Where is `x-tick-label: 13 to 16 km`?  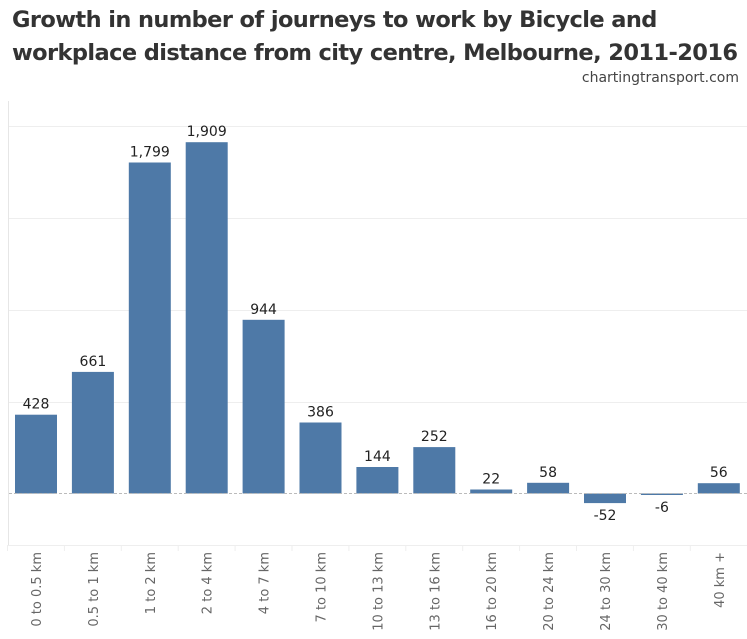 x-tick-label: 13 to 16 km is located at coordinates (435, 591).